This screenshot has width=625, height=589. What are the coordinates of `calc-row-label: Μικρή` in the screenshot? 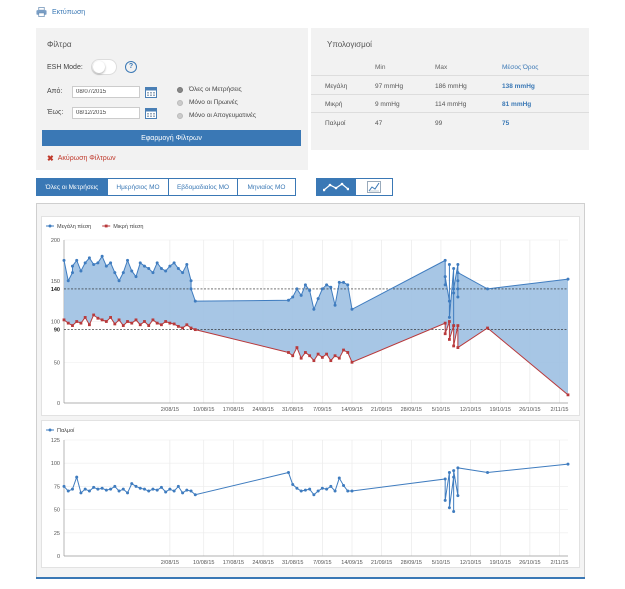 It's located at (334, 104).